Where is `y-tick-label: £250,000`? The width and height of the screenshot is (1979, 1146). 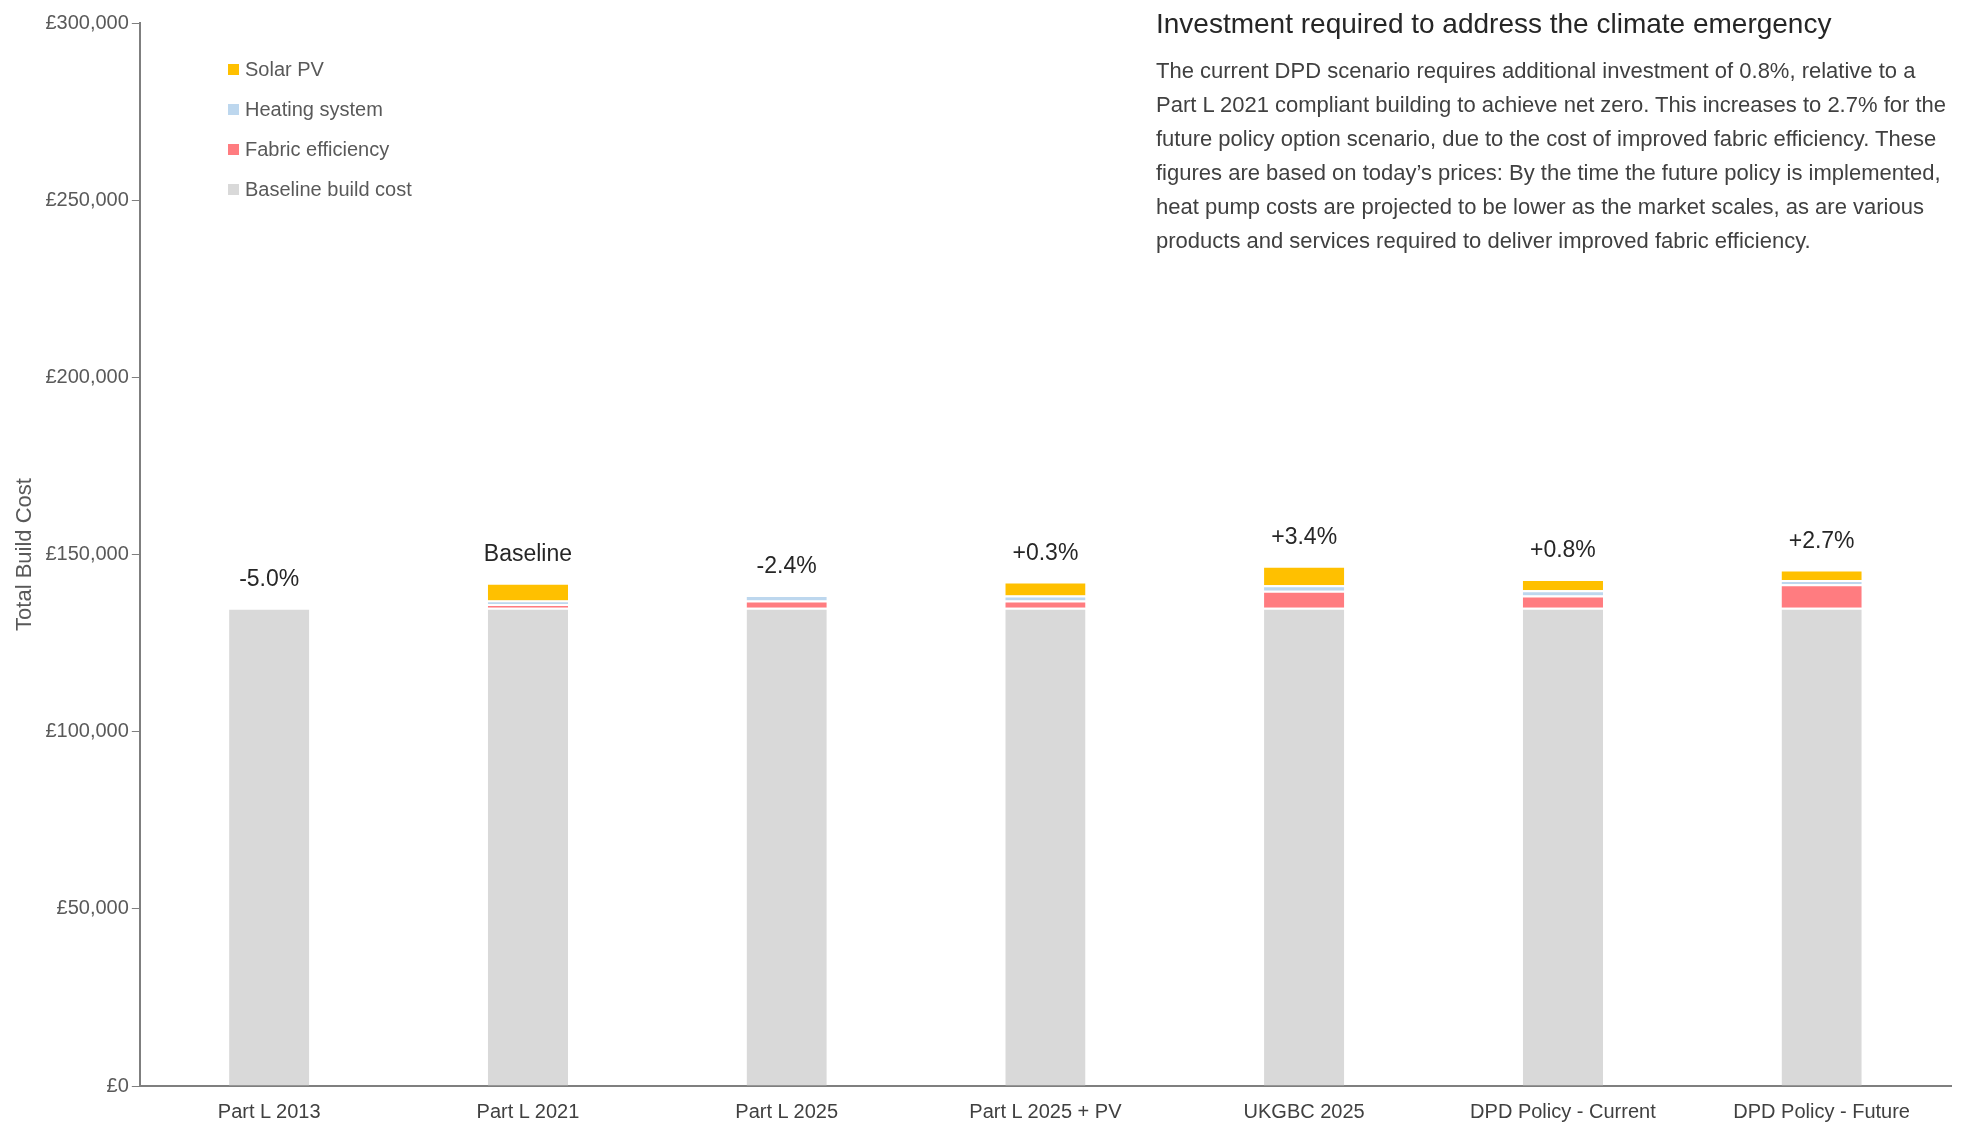
y-tick-label: £250,000 is located at coordinates (87, 198).